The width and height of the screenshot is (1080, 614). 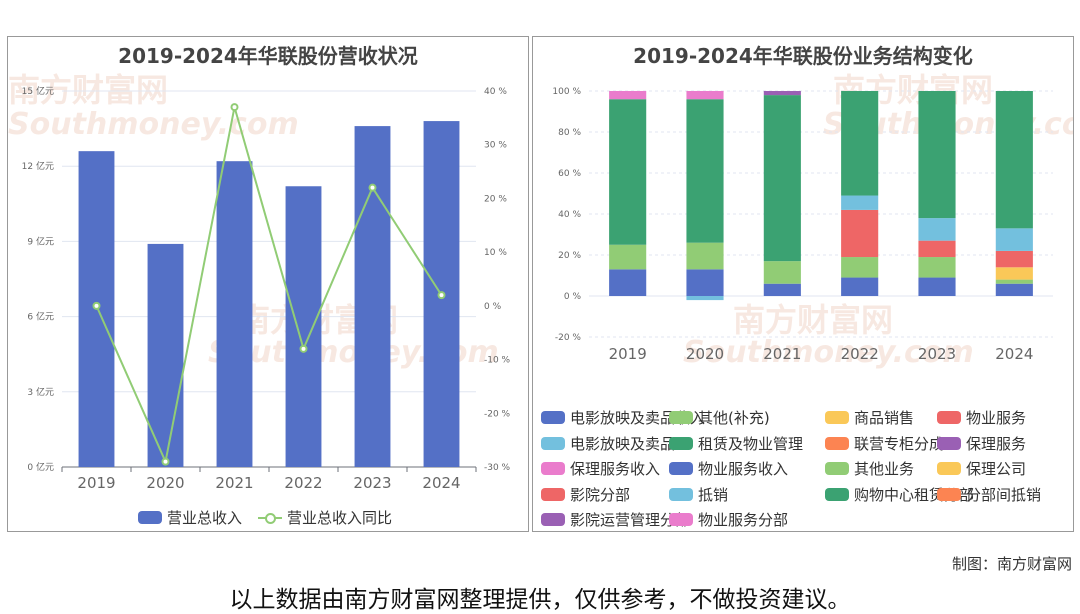 What do you see at coordinates (585, 494) in the screenshot?
I see `legend-item: 影院分部` at bounding box center [585, 494].